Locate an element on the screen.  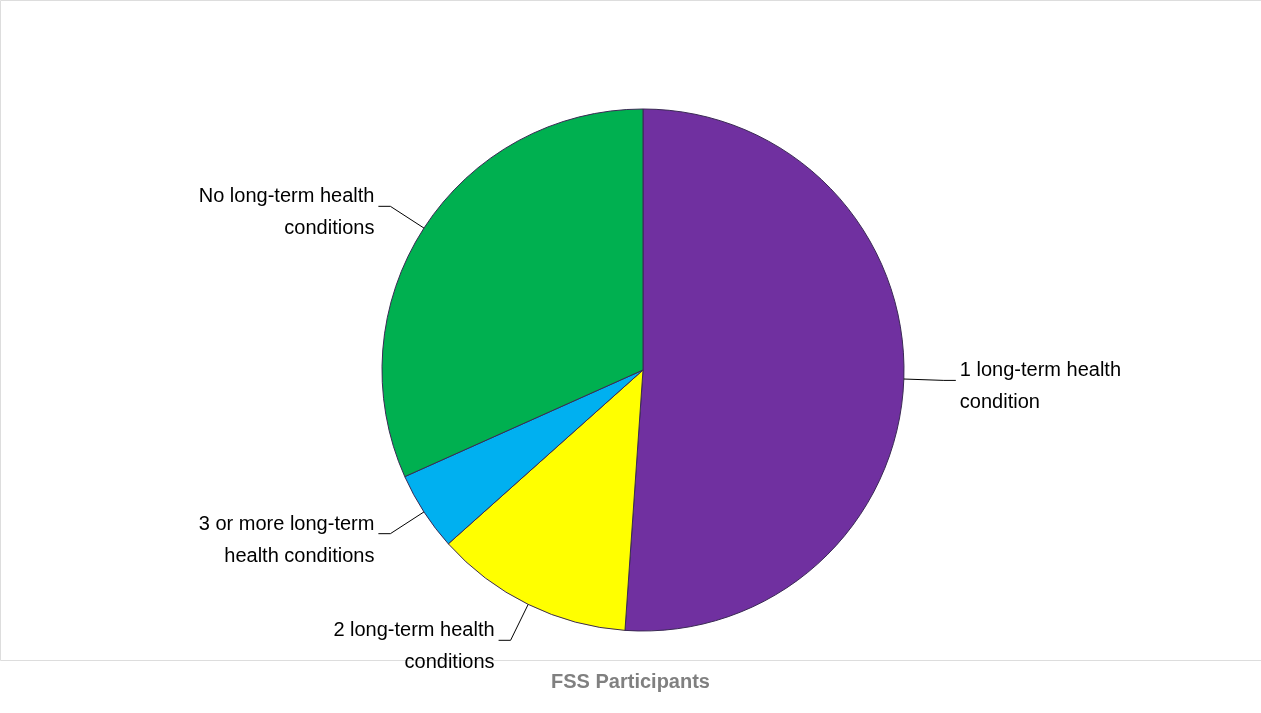
slice-label: No long-term health conditions is located at coordinates (286, 211).